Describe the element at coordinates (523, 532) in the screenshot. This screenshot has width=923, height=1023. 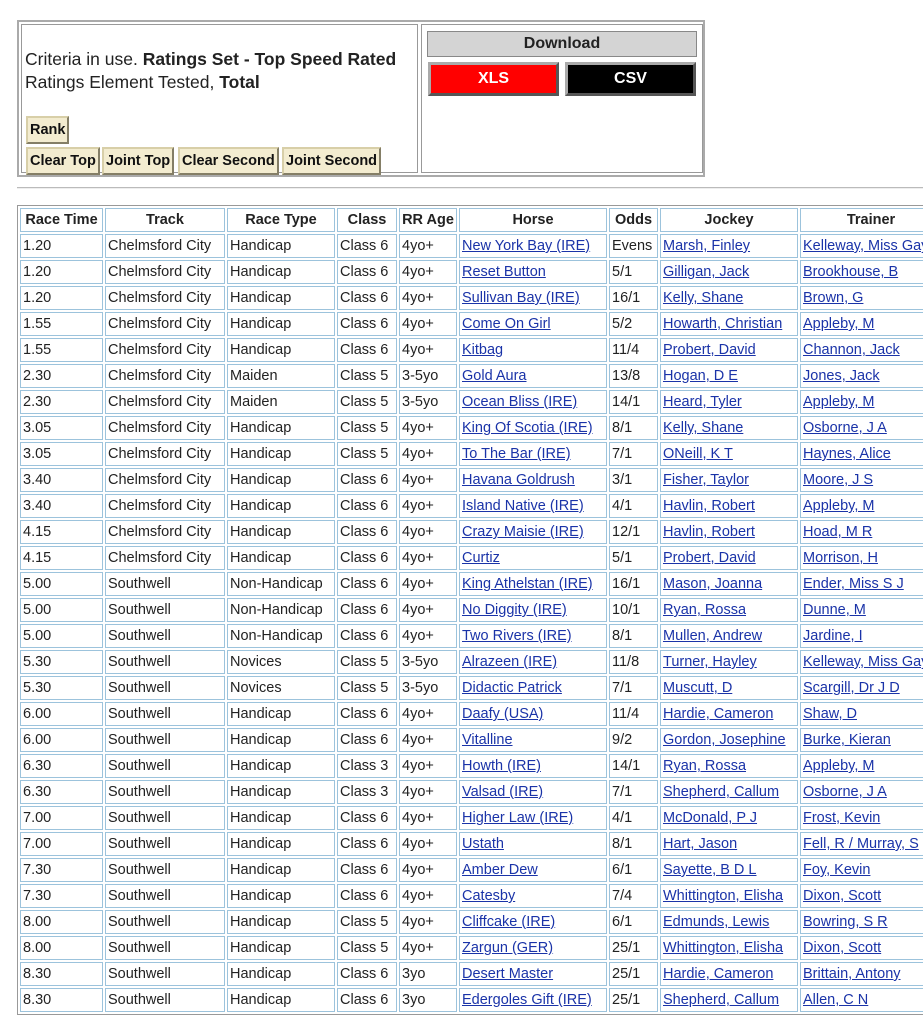
I see `horse-link: Crazy Maisie (IRE)` at that location.